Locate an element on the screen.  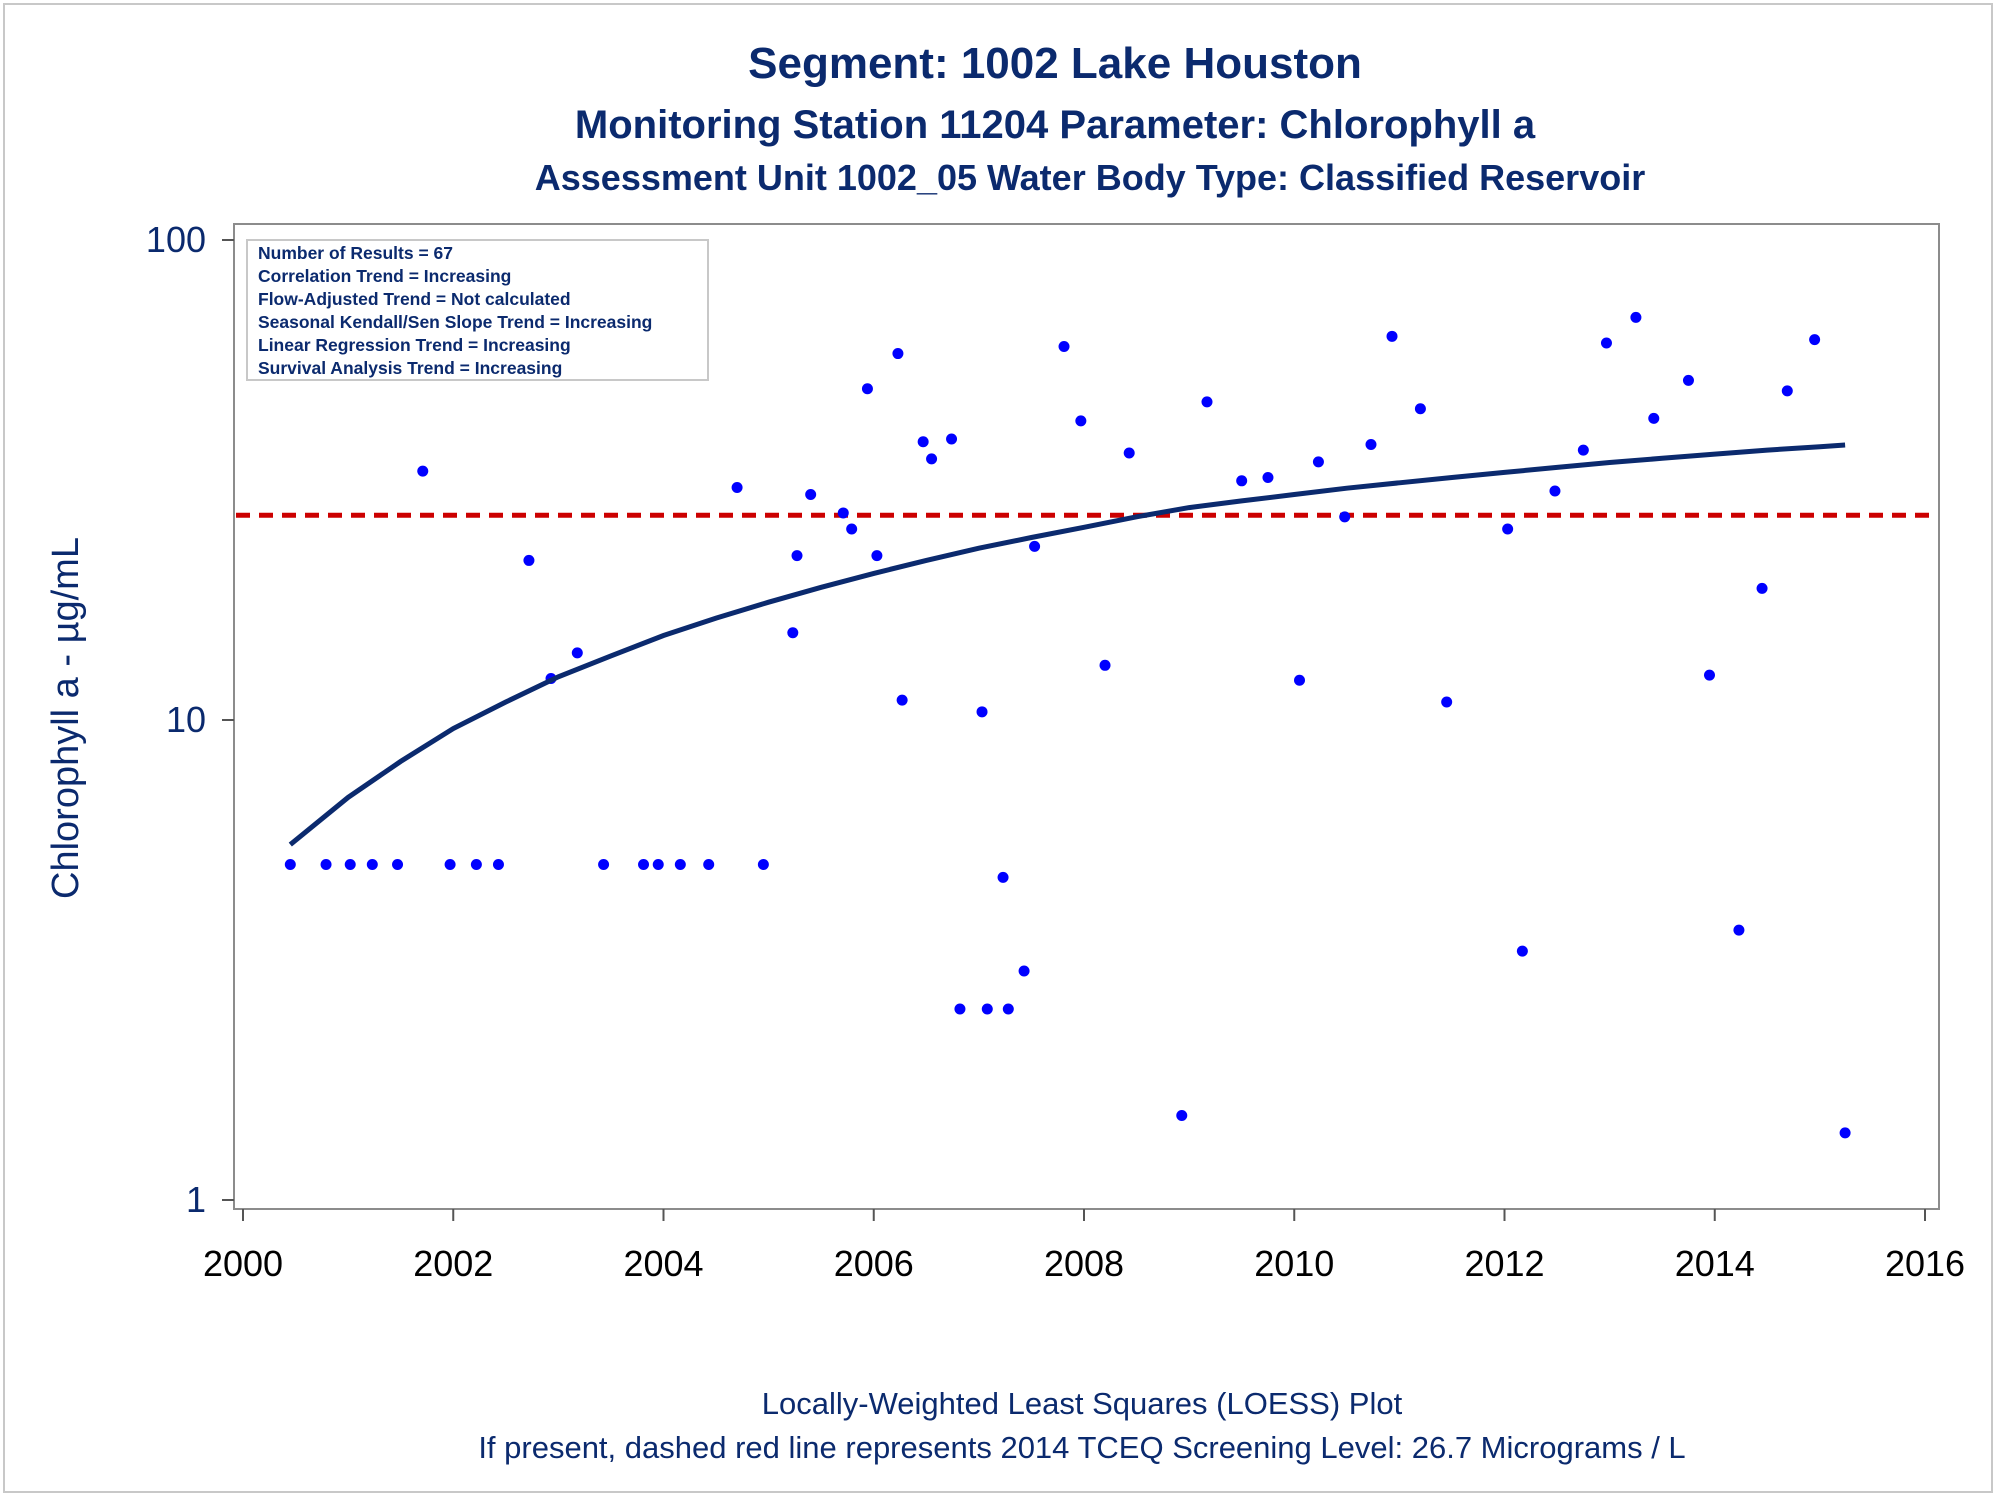
chart-title: Segment: 1002 Lake Houston is located at coordinates (1055, 63).